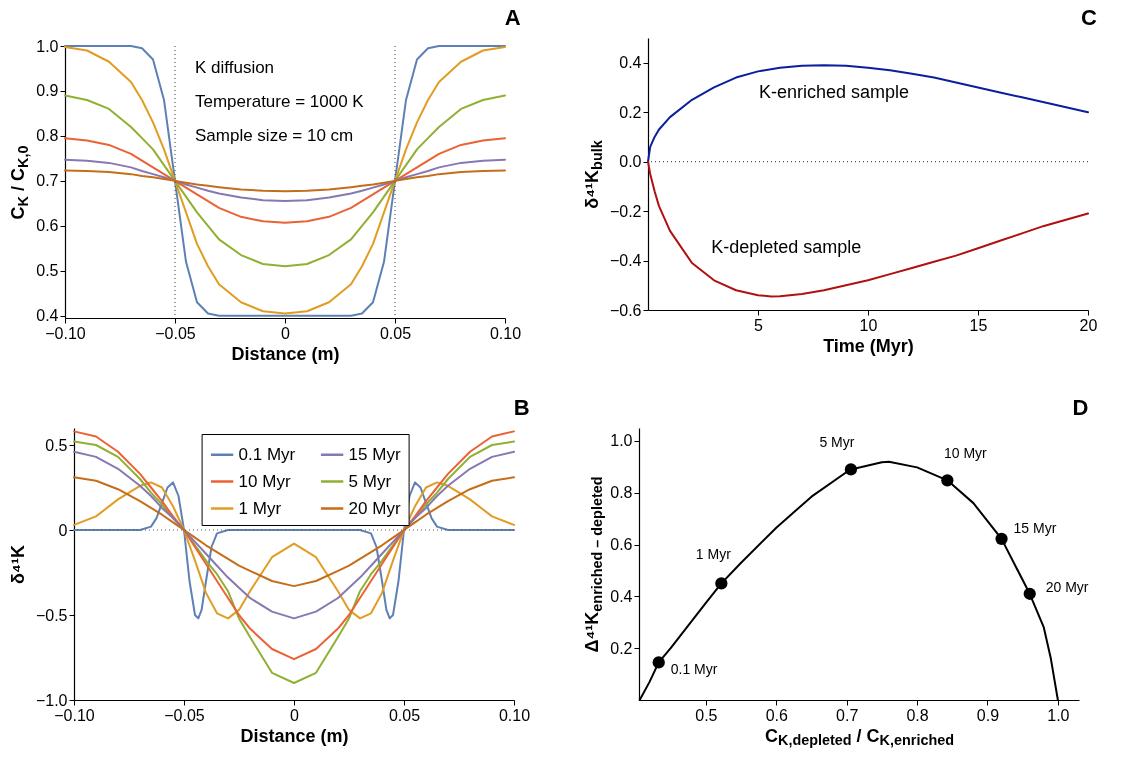 The image size is (1148, 780). What do you see at coordinates (51, 700) in the screenshot?
I see `y-tick-label: −1.0` at bounding box center [51, 700].